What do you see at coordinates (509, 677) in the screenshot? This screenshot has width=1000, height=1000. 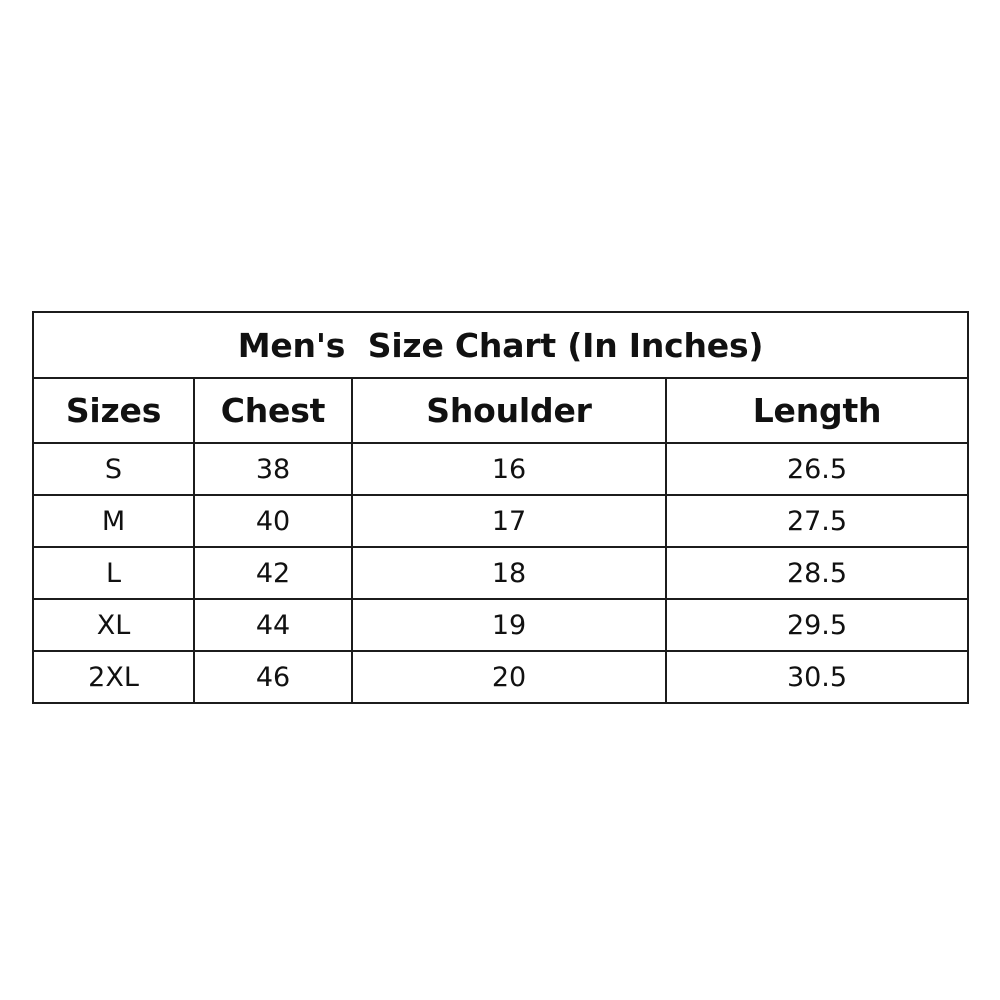 I see `cell-shoulder: 20` at bounding box center [509, 677].